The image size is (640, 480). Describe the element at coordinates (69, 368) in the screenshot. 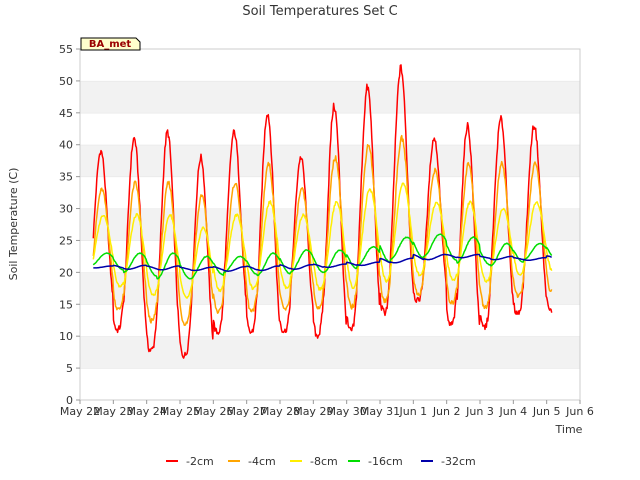

I see `y-tick-label: 5` at that location.